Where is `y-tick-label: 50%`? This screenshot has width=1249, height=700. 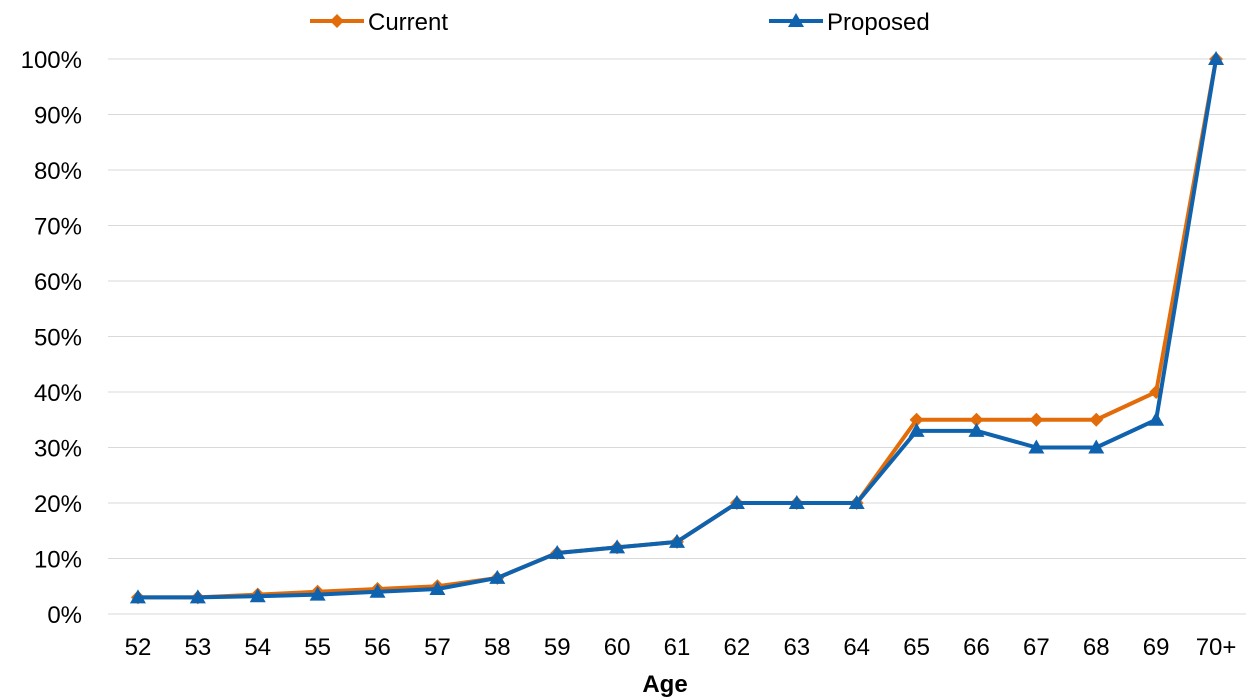
y-tick-label: 50% is located at coordinates (58, 338).